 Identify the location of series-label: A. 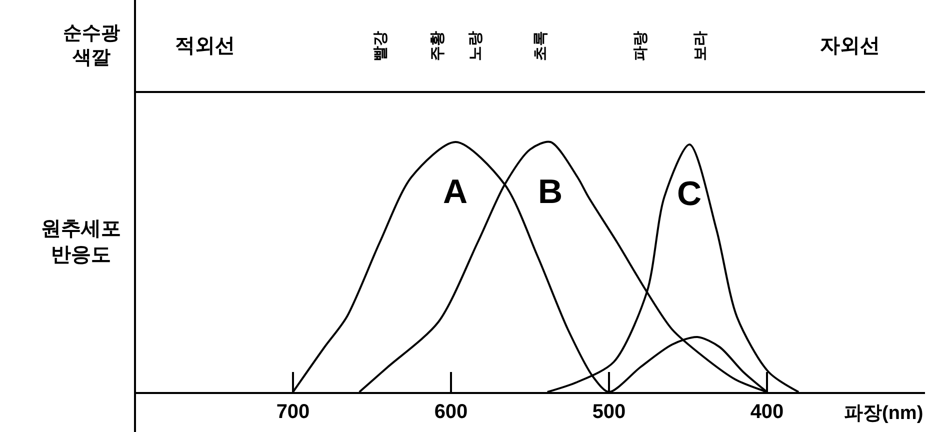
(455, 192).